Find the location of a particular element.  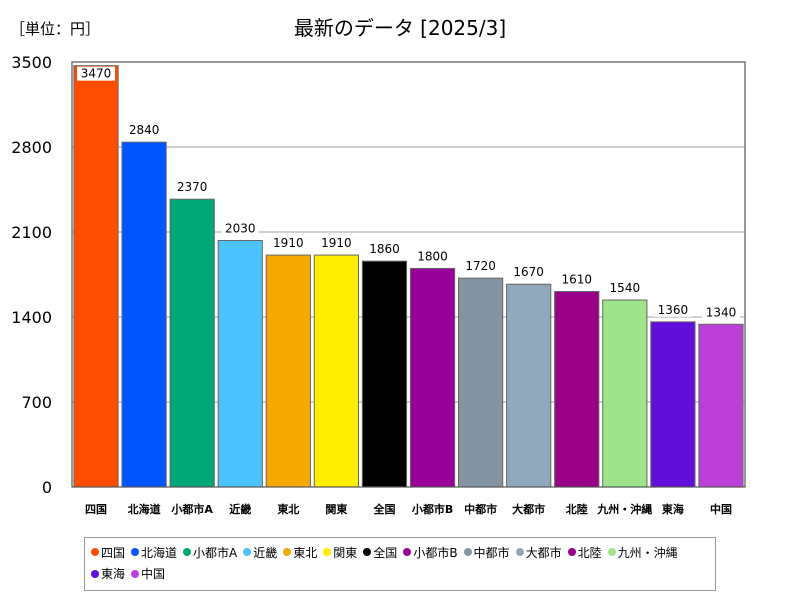

data-label: 1800 is located at coordinates (432, 256).